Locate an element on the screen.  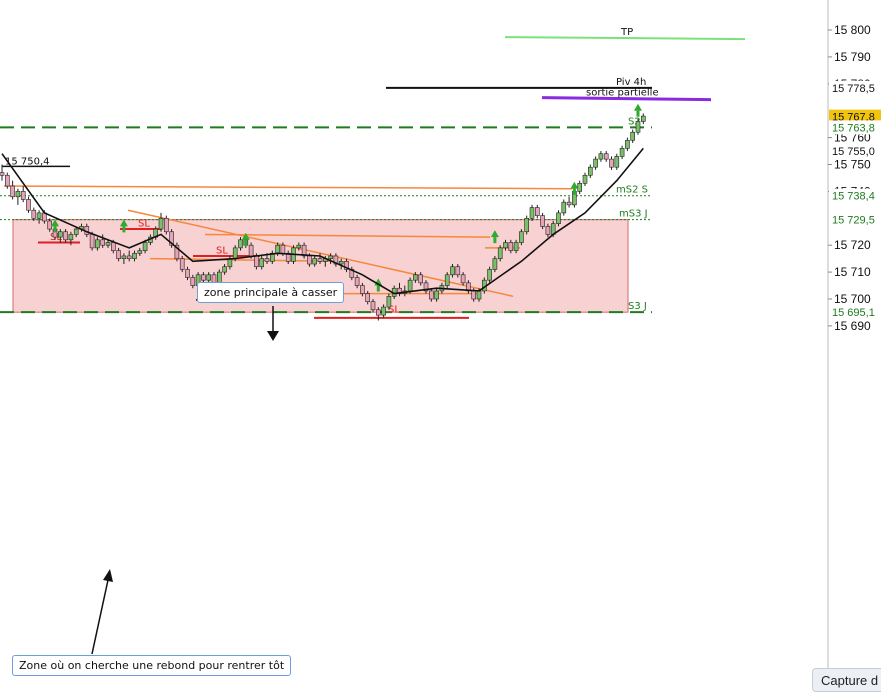
price-tag-label: 15 729,5 is located at coordinates (853, 221).